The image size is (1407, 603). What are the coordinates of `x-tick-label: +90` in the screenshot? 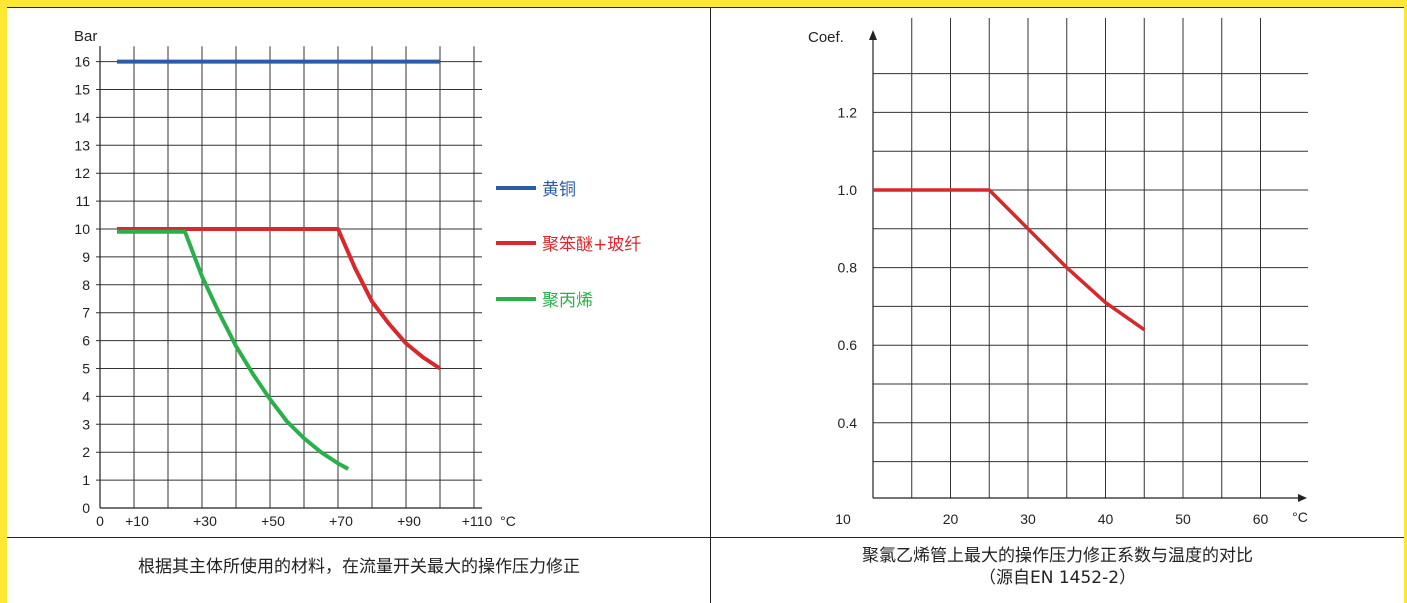 It's located at (409, 521).